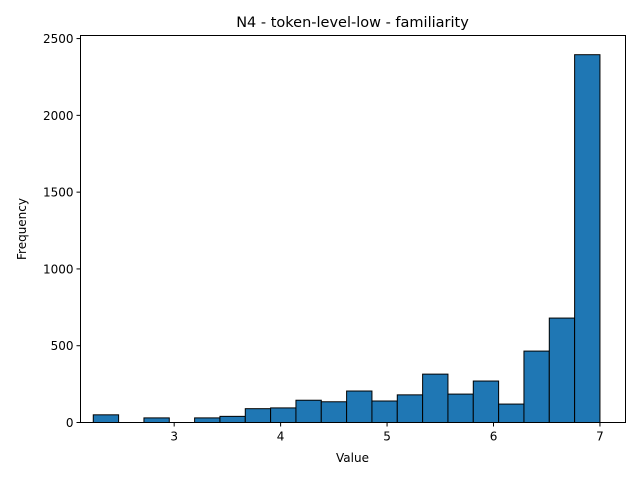 Image resolution: width=640 pixels, height=480 pixels. Describe the element at coordinates (58, 269) in the screenshot. I see `y-tick-label: 1000` at that location.